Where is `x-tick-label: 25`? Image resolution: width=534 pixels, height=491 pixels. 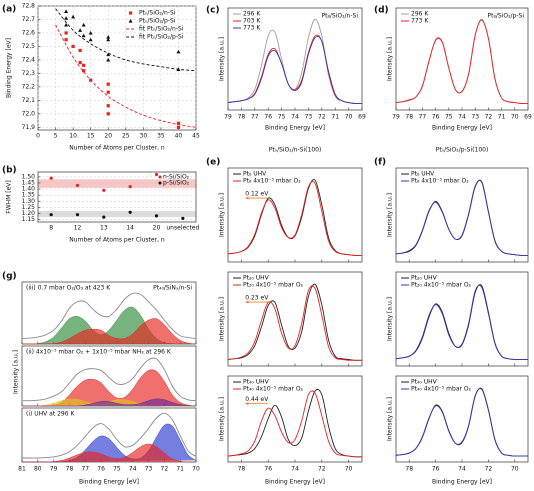 x-tick-label: 25 is located at coordinates (126, 136).